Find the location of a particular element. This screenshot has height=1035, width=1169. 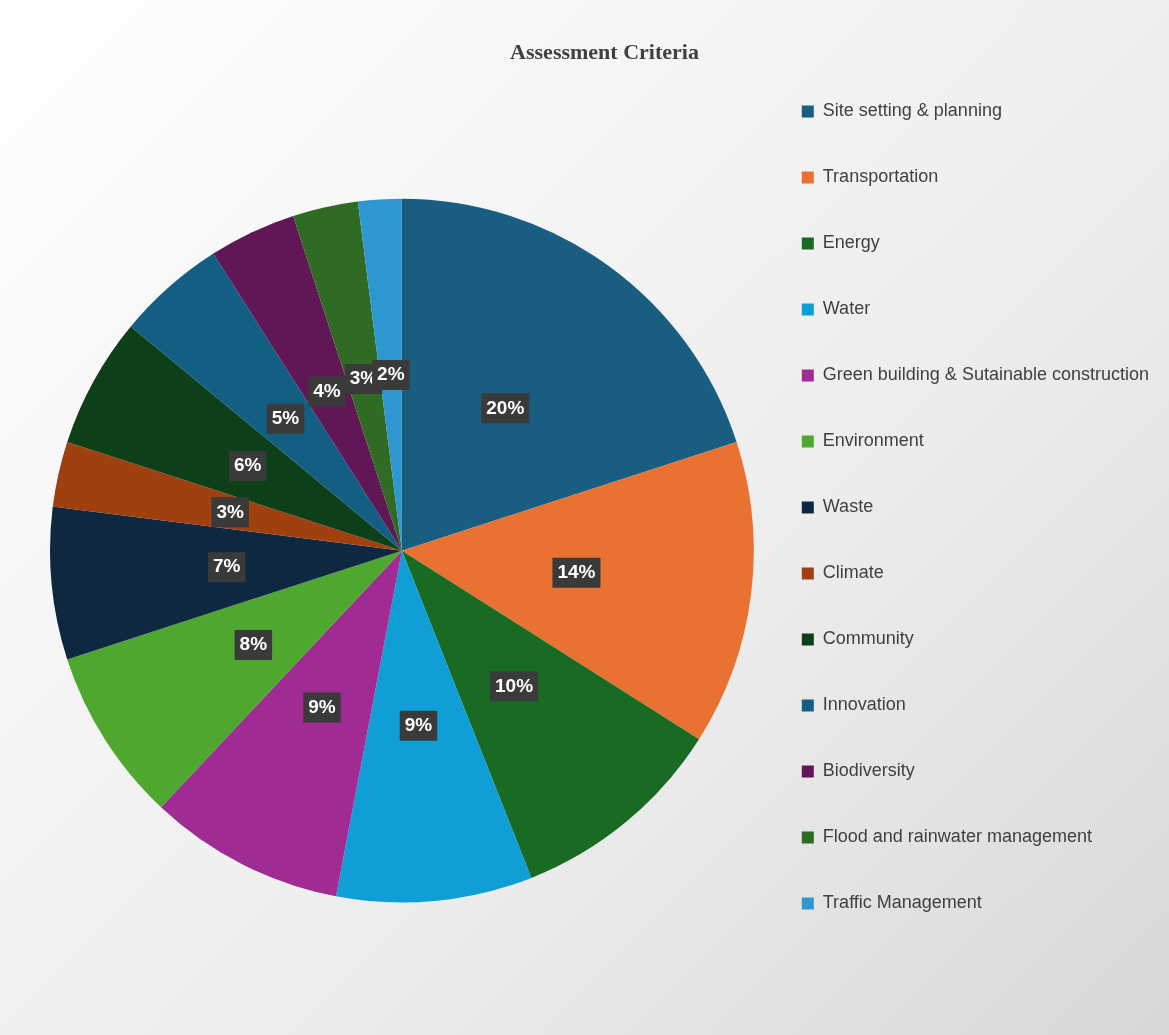

legend-label: Biodiversity is located at coordinates (868, 770).